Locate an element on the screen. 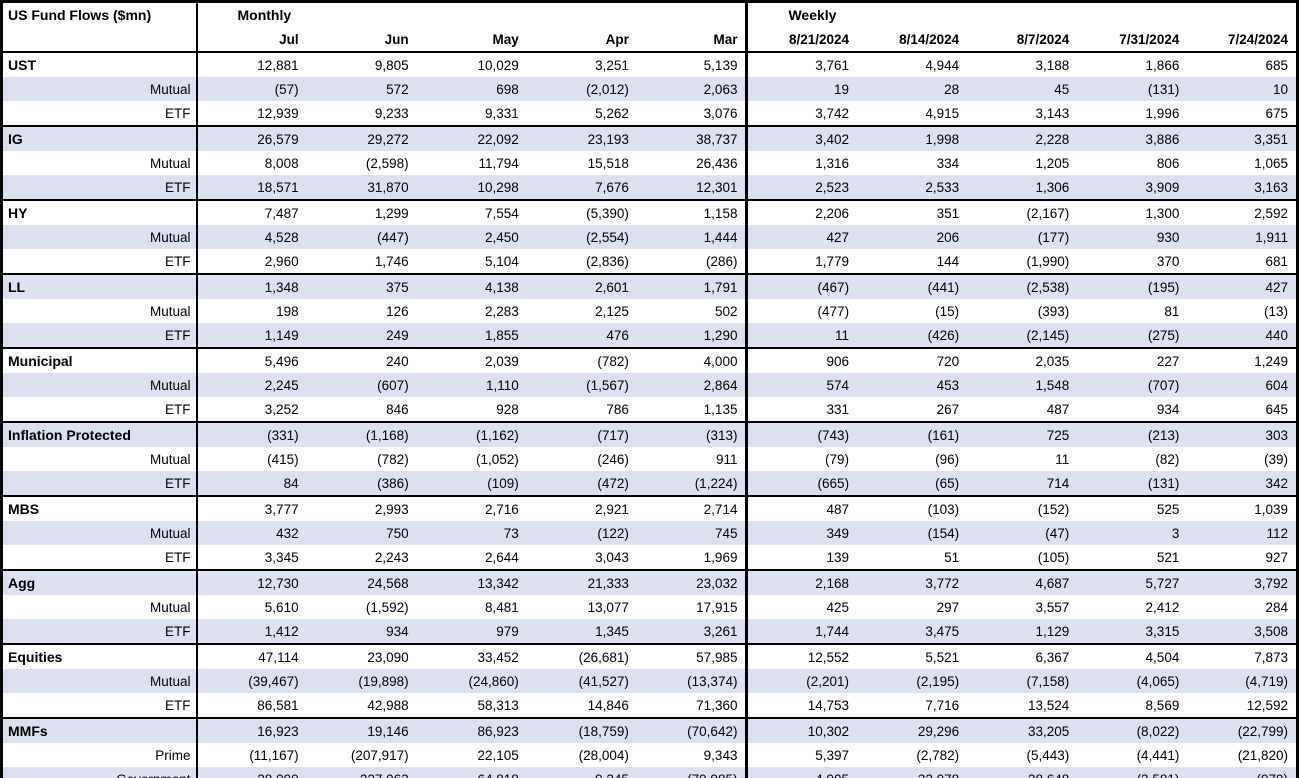 The width and height of the screenshot is (1299, 778). row-label: Prime is located at coordinates (99, 755).